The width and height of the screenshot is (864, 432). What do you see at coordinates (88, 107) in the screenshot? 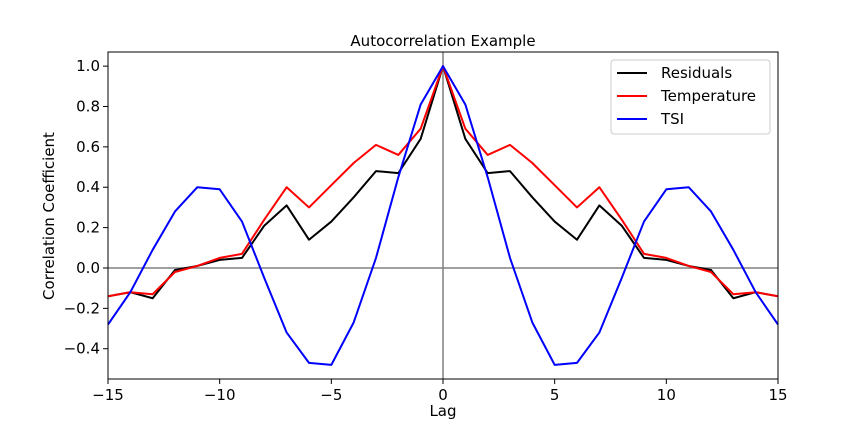
I see `y-tick-label: 0.8` at bounding box center [88, 107].